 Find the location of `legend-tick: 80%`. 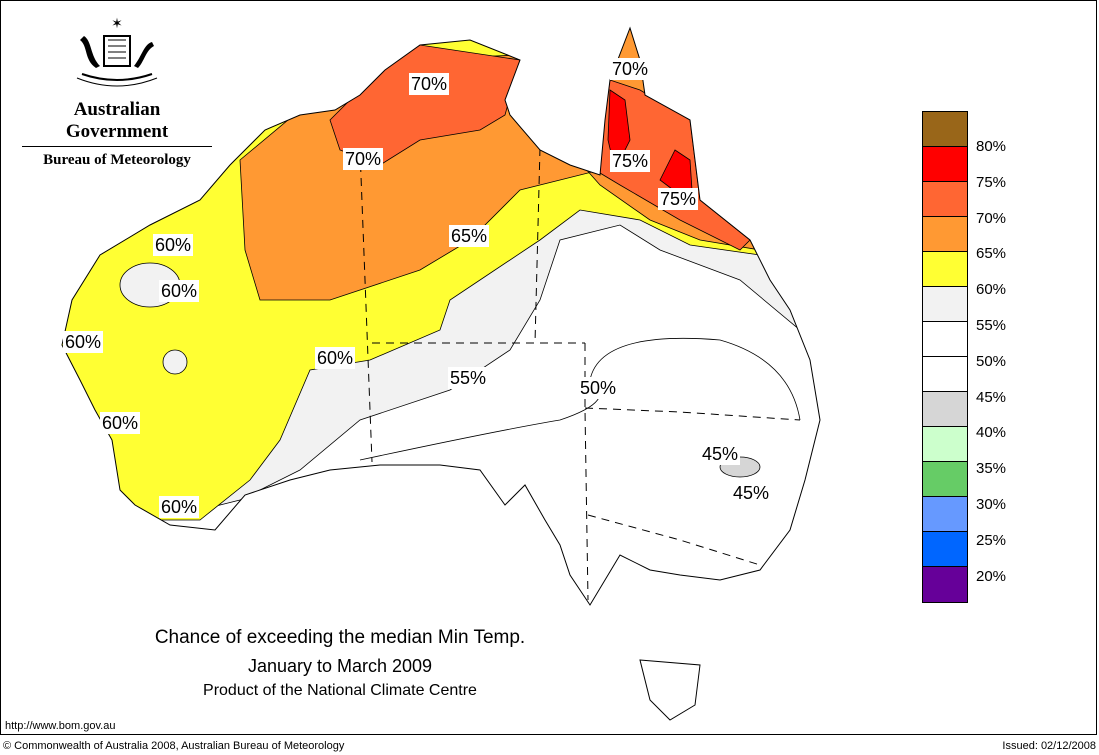

legend-tick: 80% is located at coordinates (991, 146).